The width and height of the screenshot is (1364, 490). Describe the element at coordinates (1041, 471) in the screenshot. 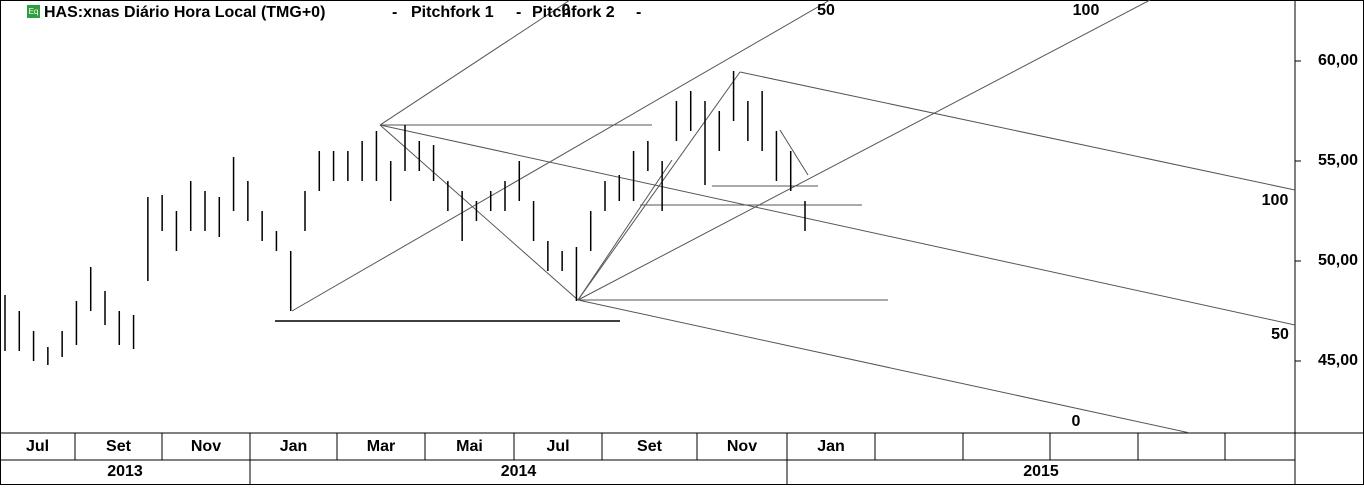

I see `year-label: 2015` at that location.